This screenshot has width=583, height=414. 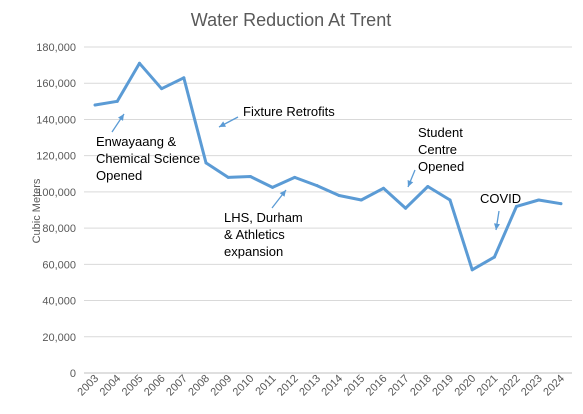 What do you see at coordinates (59, 338) in the screenshot?
I see `y-tick-label: 20,000` at bounding box center [59, 338].